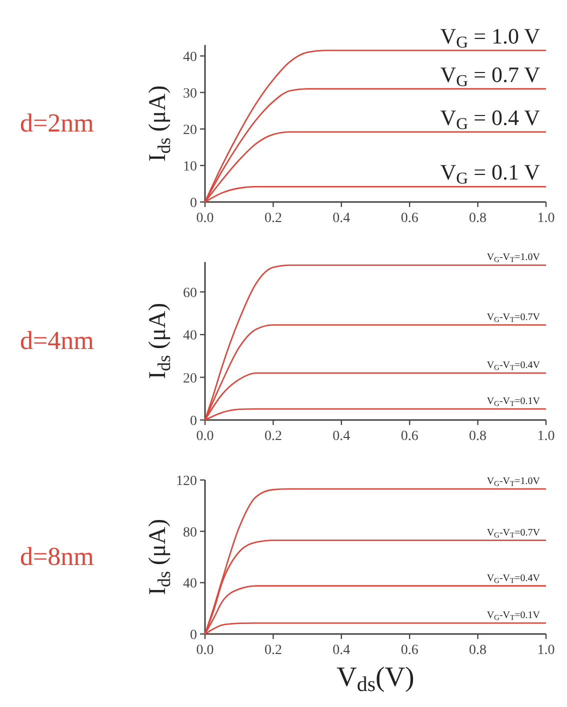 Image resolution: width=567 pixels, height=707 pixels. Describe the element at coordinates (490, 76) in the screenshot. I see `series-label: V$_{G}$ = 0.7 V` at that location.